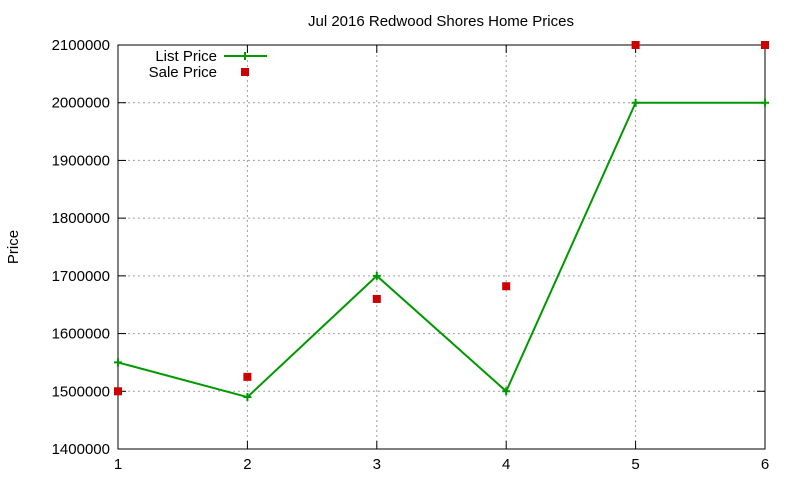  Describe the element at coordinates (81, 218) in the screenshot. I see `y-tick-label: 1800000` at that location.